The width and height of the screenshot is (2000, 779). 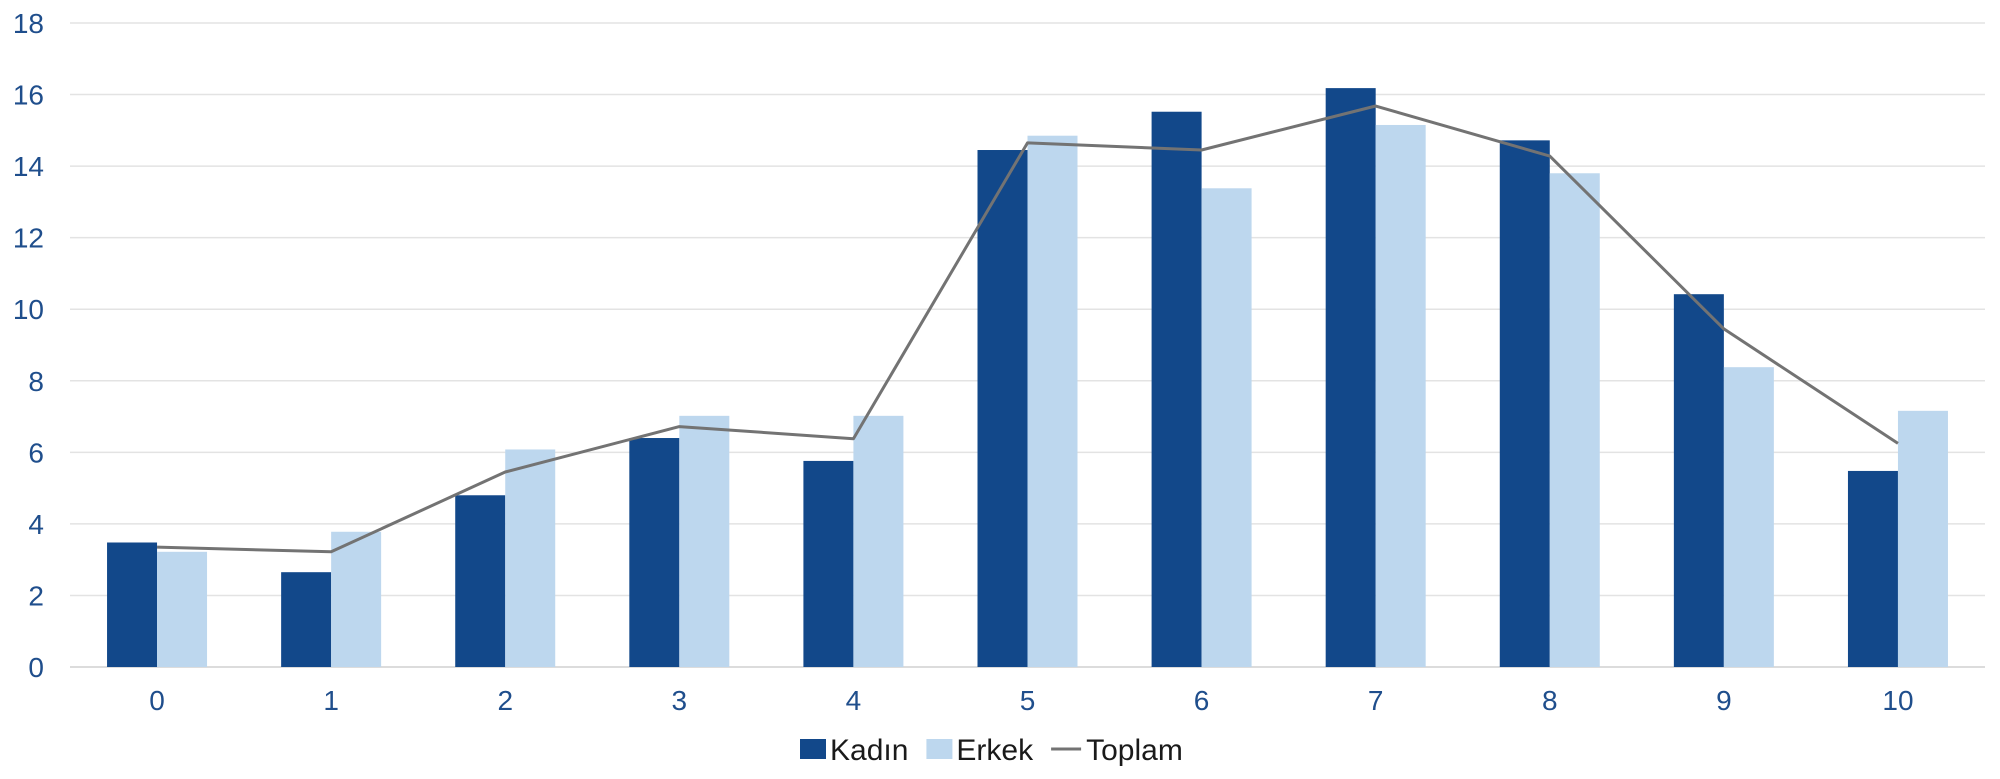 What do you see at coordinates (869, 750) in the screenshot?
I see `legend-label: Kadın` at bounding box center [869, 750].